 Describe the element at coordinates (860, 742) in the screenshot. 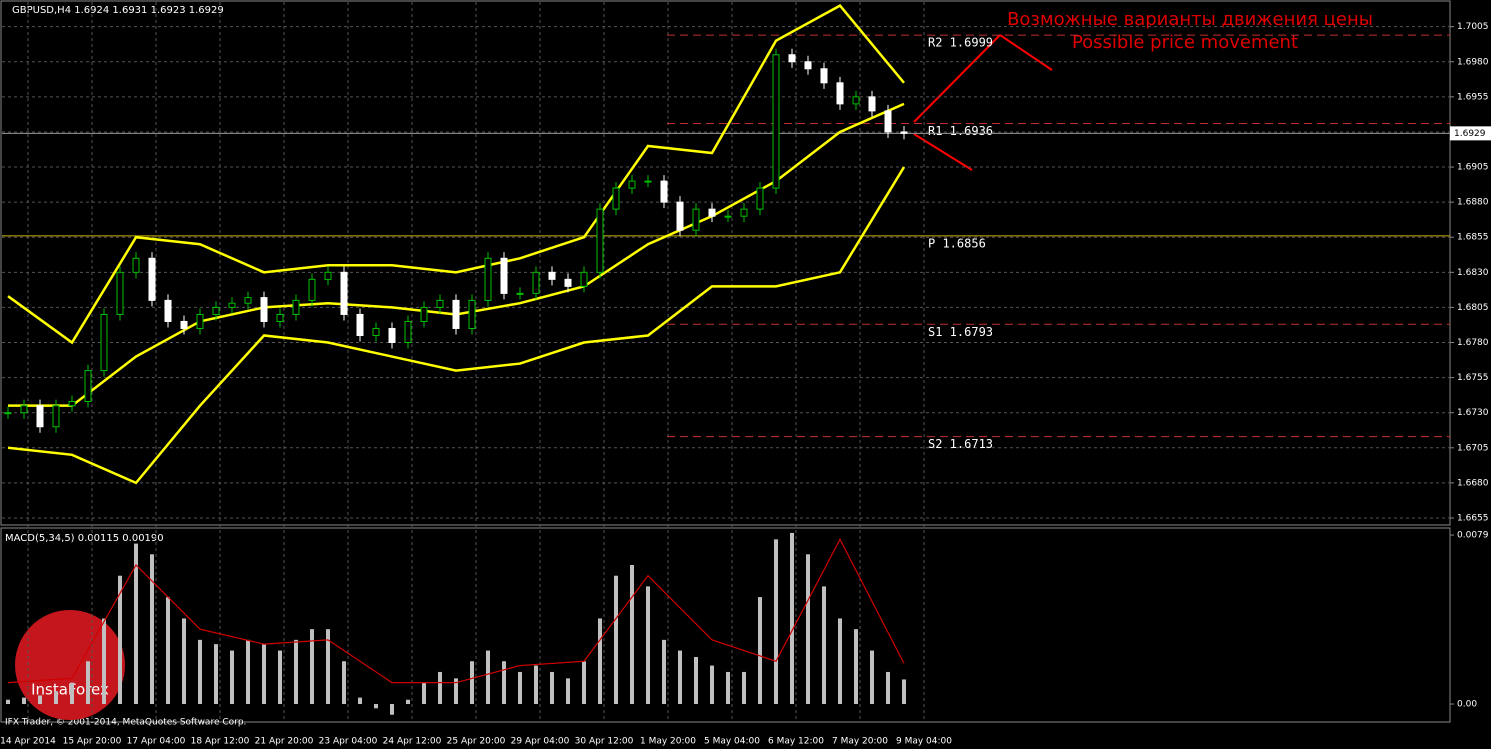

I see `x-tick-label: 7 May 20:00` at that location.